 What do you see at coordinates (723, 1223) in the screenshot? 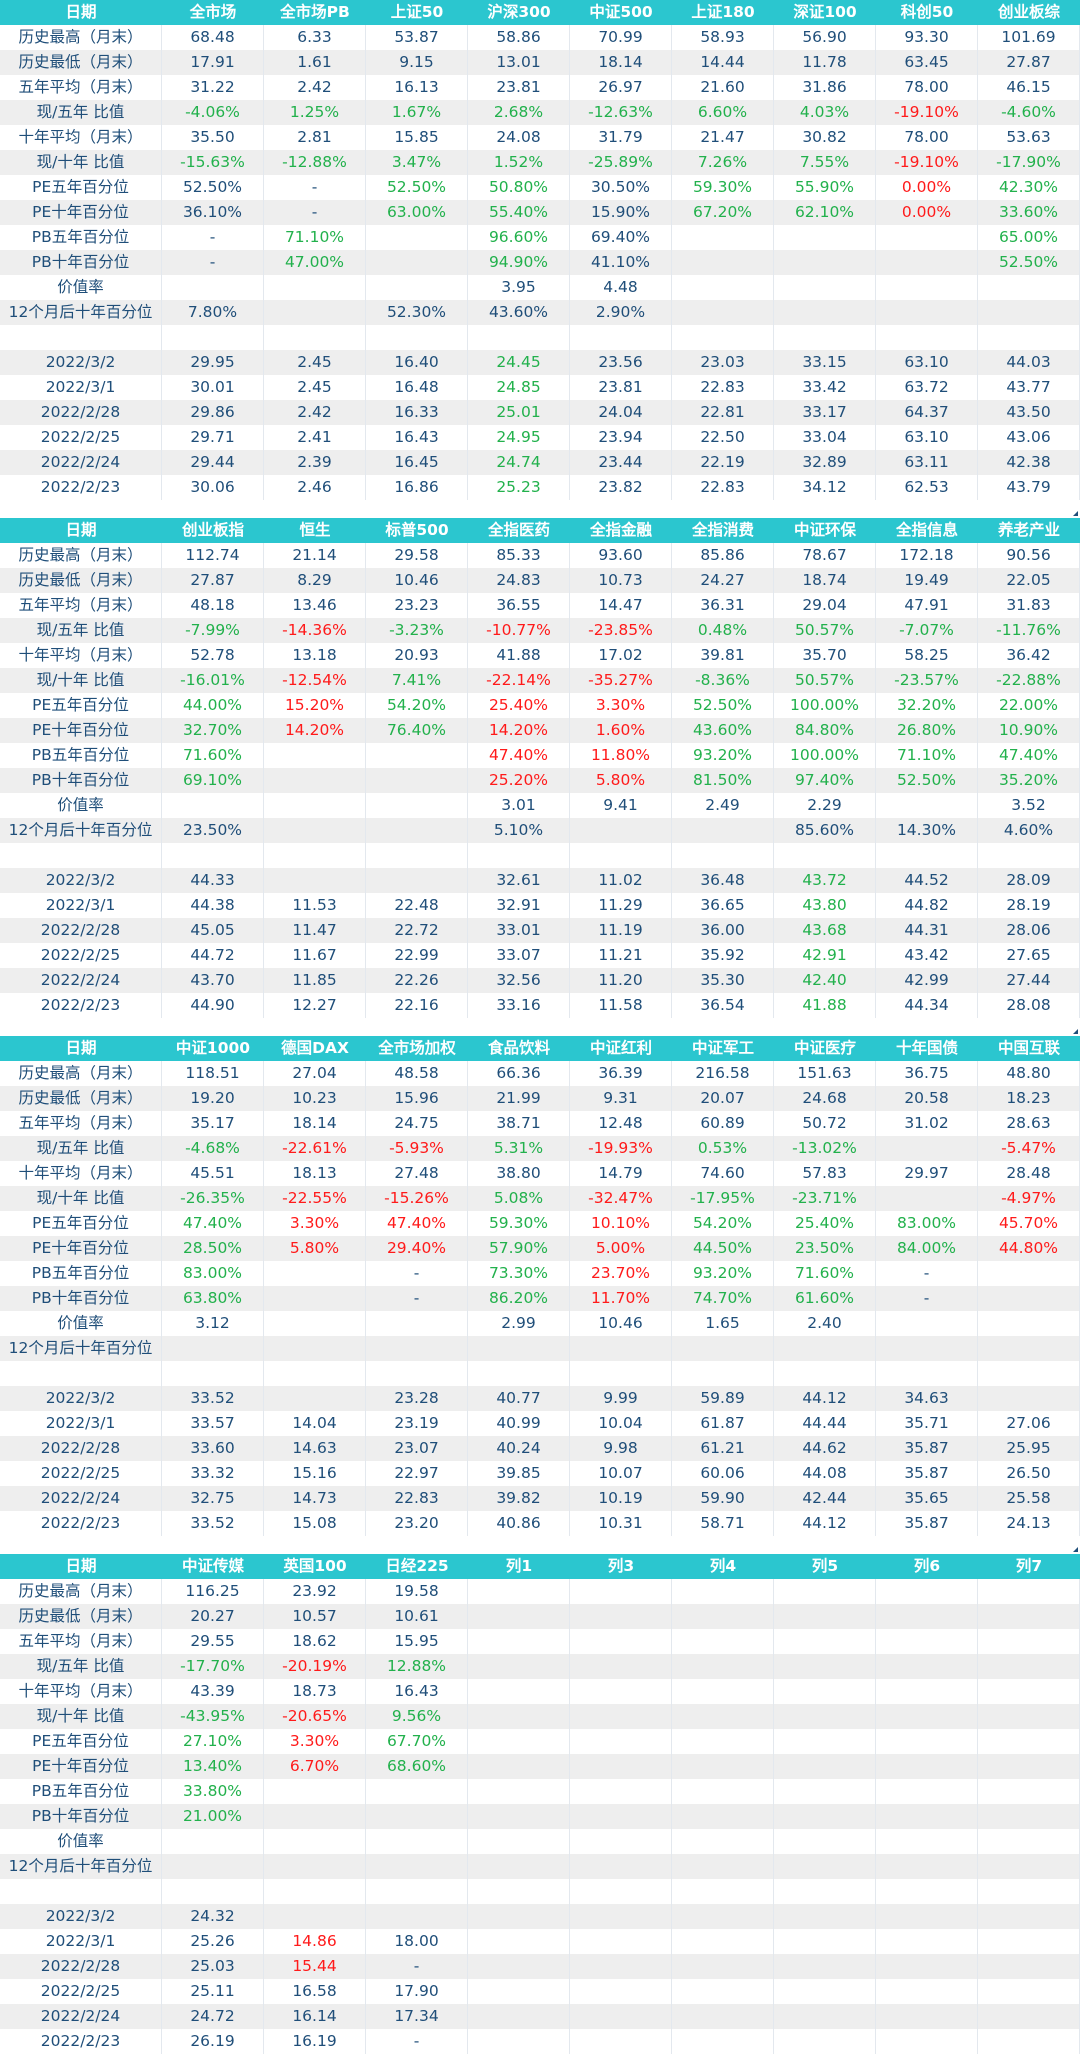
I see `table-cell: 54.20%` at bounding box center [723, 1223].